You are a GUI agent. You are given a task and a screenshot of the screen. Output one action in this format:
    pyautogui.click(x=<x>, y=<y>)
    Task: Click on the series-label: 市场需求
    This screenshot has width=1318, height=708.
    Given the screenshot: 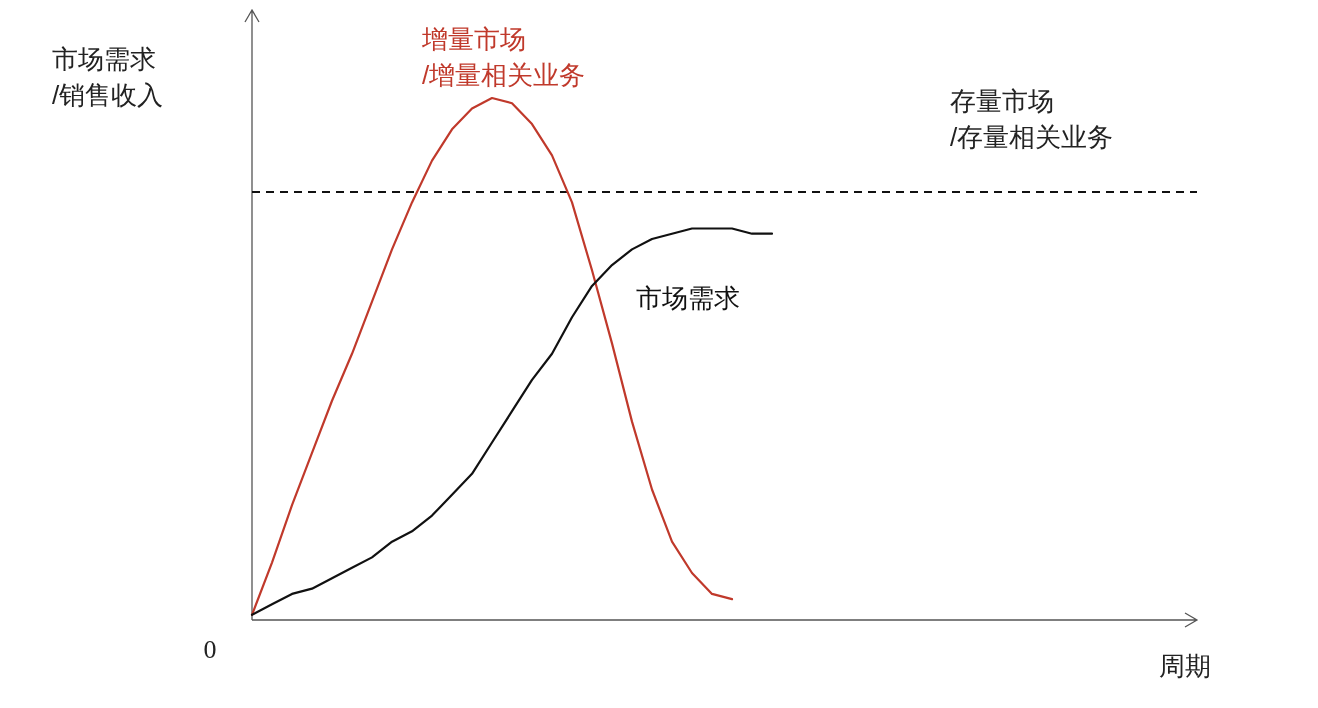 What is the action you would take?
    pyautogui.click(x=688, y=298)
    